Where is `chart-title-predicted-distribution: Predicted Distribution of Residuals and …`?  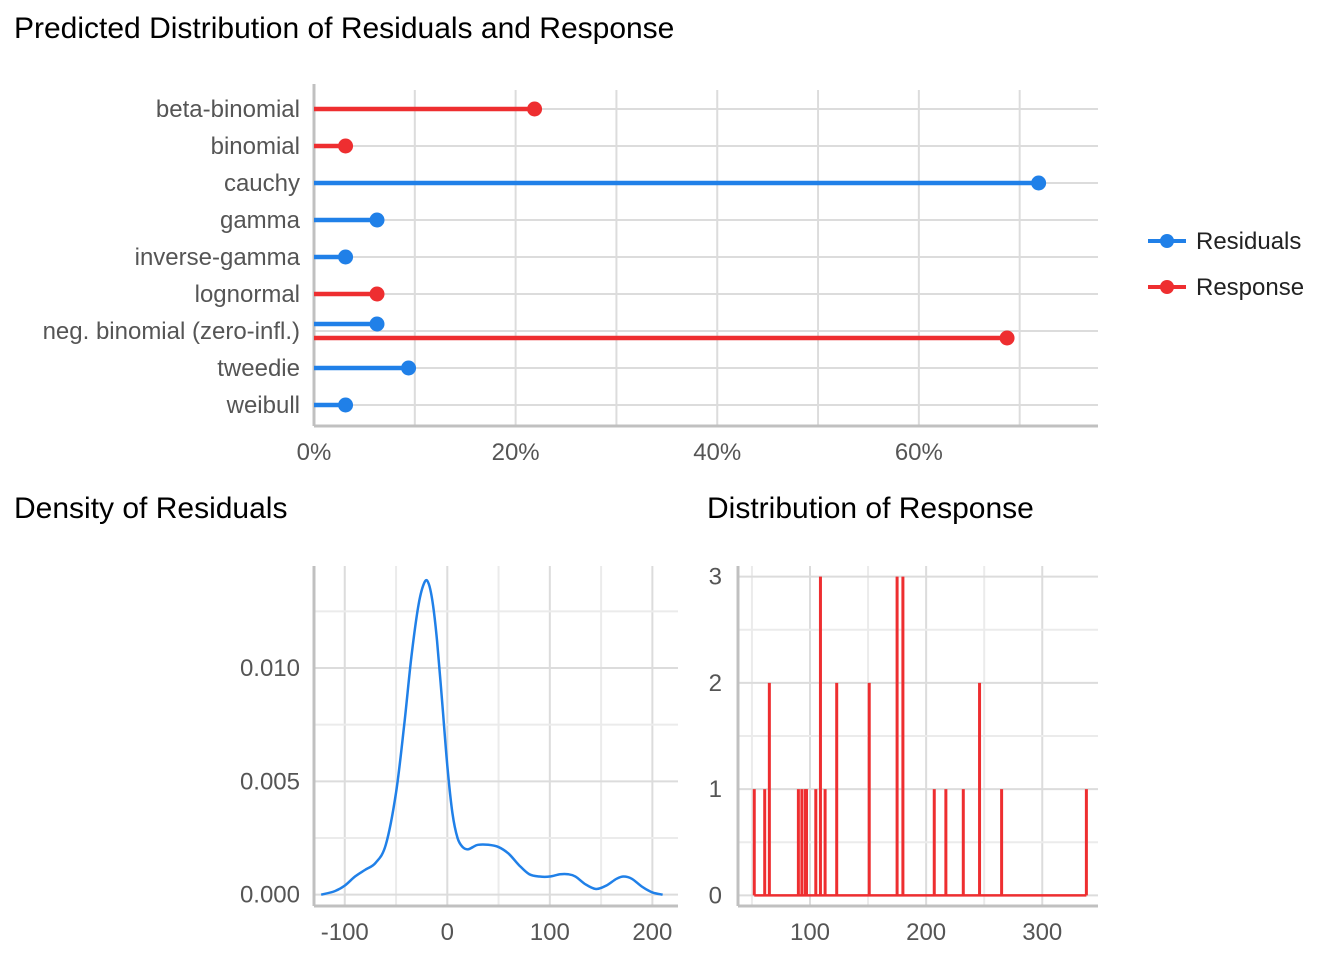
chart-title-predicted-distribution: Predicted Distribution of Residuals and … is located at coordinates (344, 28).